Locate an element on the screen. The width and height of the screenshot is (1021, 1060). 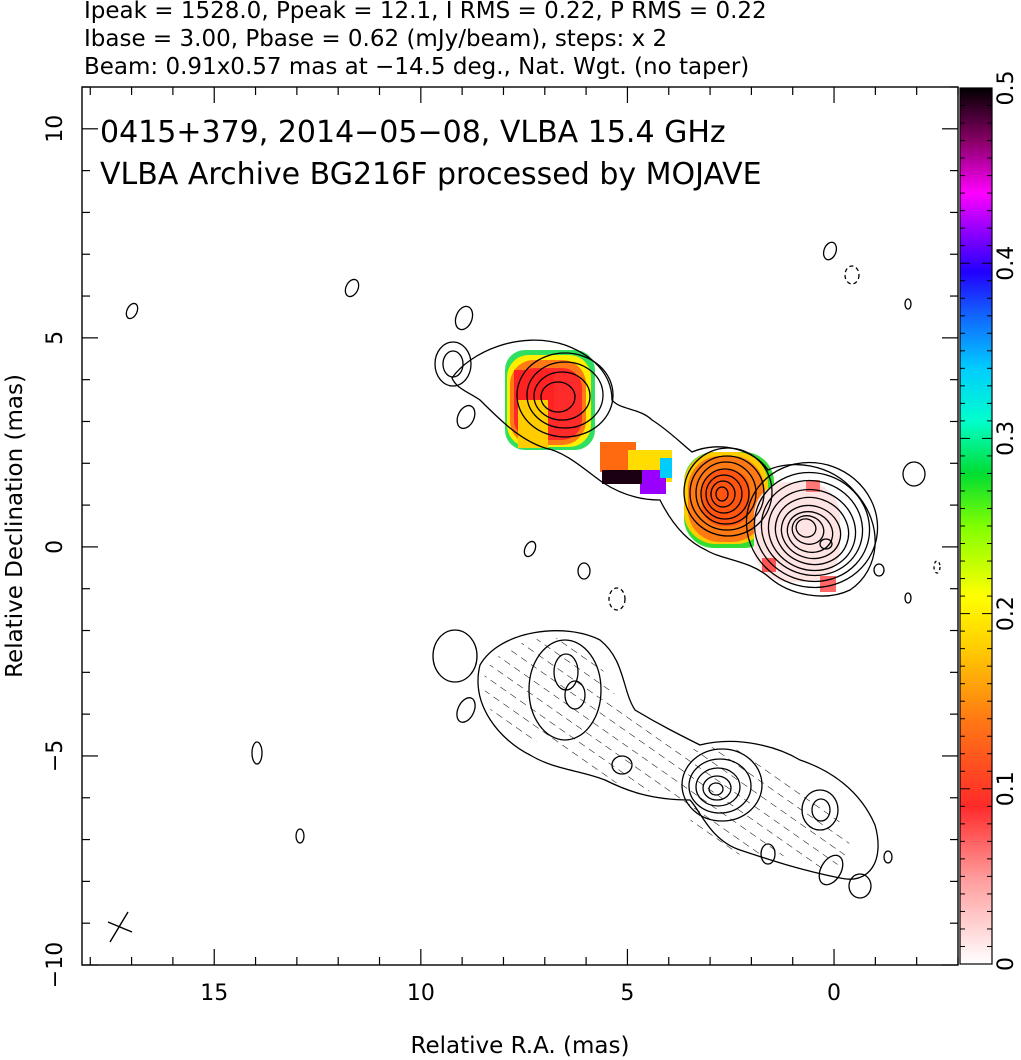
x-tick-label: 10 is located at coordinates (421, 993).